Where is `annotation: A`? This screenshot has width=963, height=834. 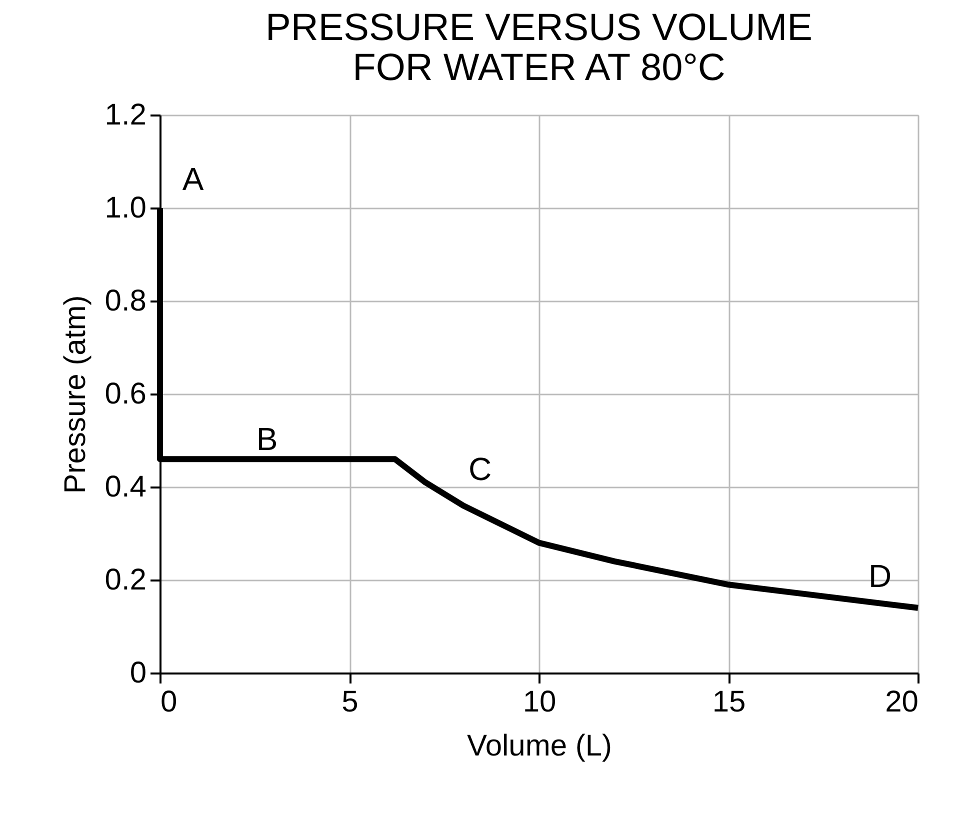
annotation: A is located at coordinates (193, 179).